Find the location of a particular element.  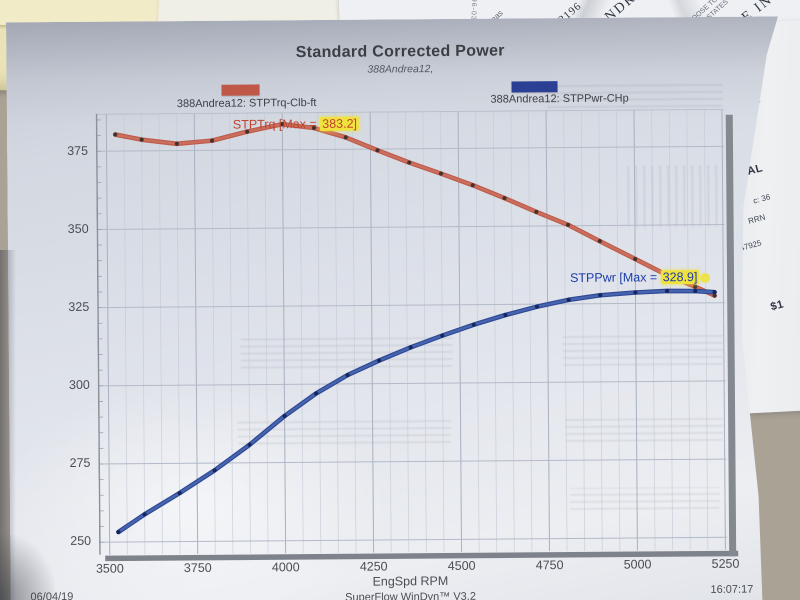

power-max-annotation: STPPwr [Max = 328.9] is located at coordinates (640, 277).